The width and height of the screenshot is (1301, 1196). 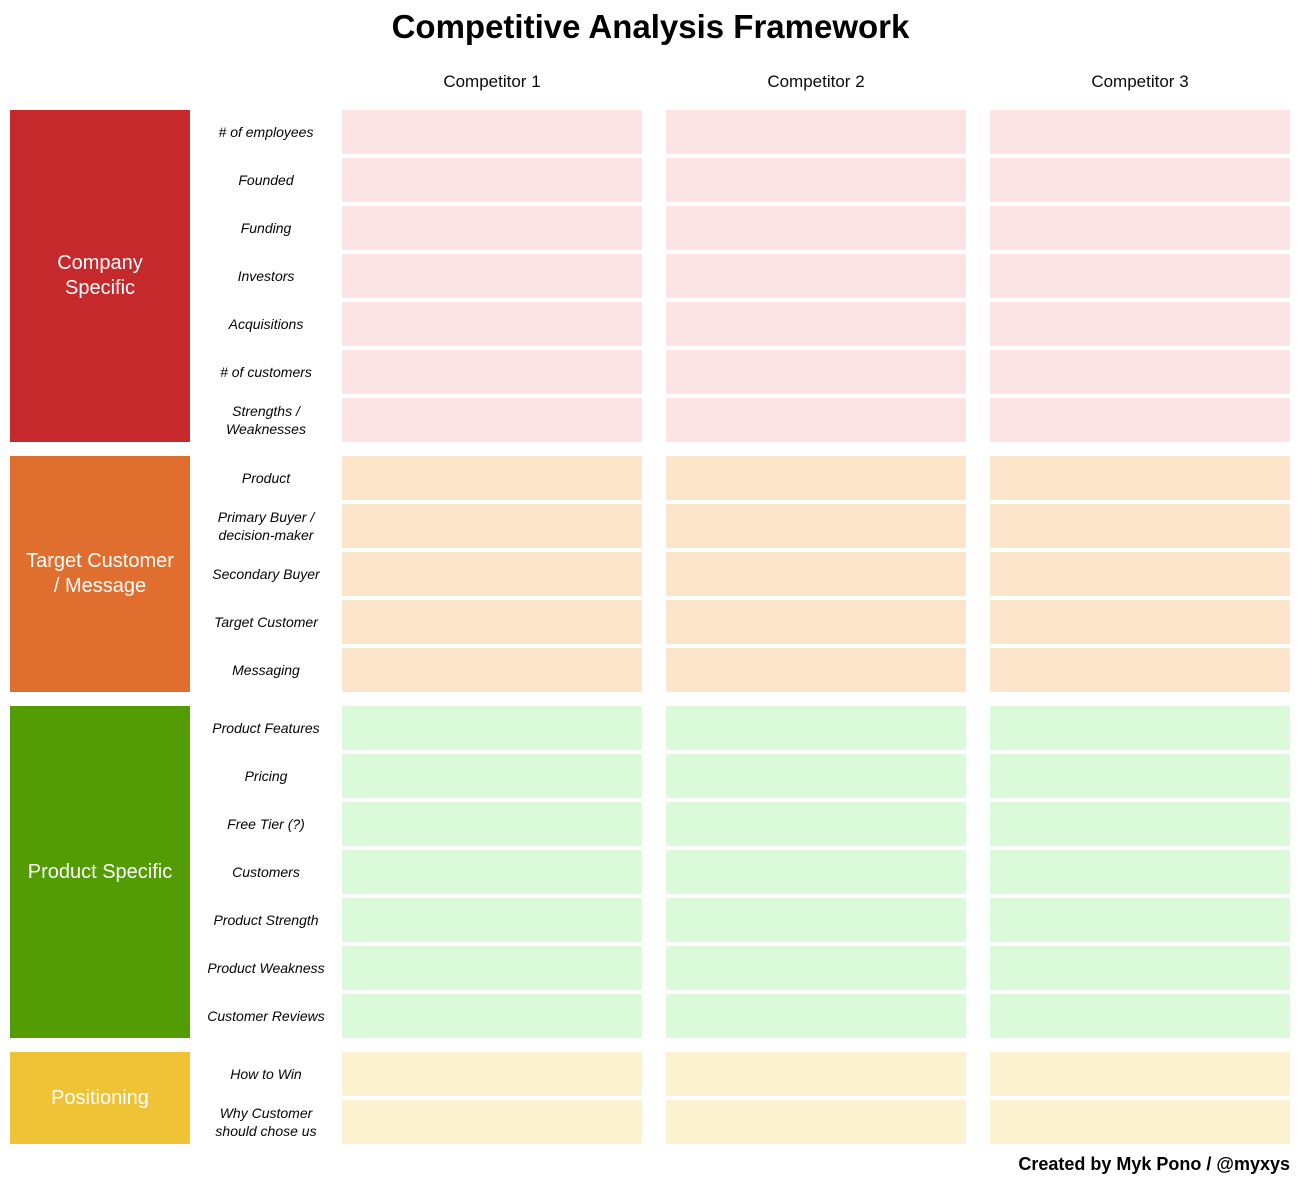 I want to click on row-label-target-customer: Target Customer, so click(x=266, y=621).